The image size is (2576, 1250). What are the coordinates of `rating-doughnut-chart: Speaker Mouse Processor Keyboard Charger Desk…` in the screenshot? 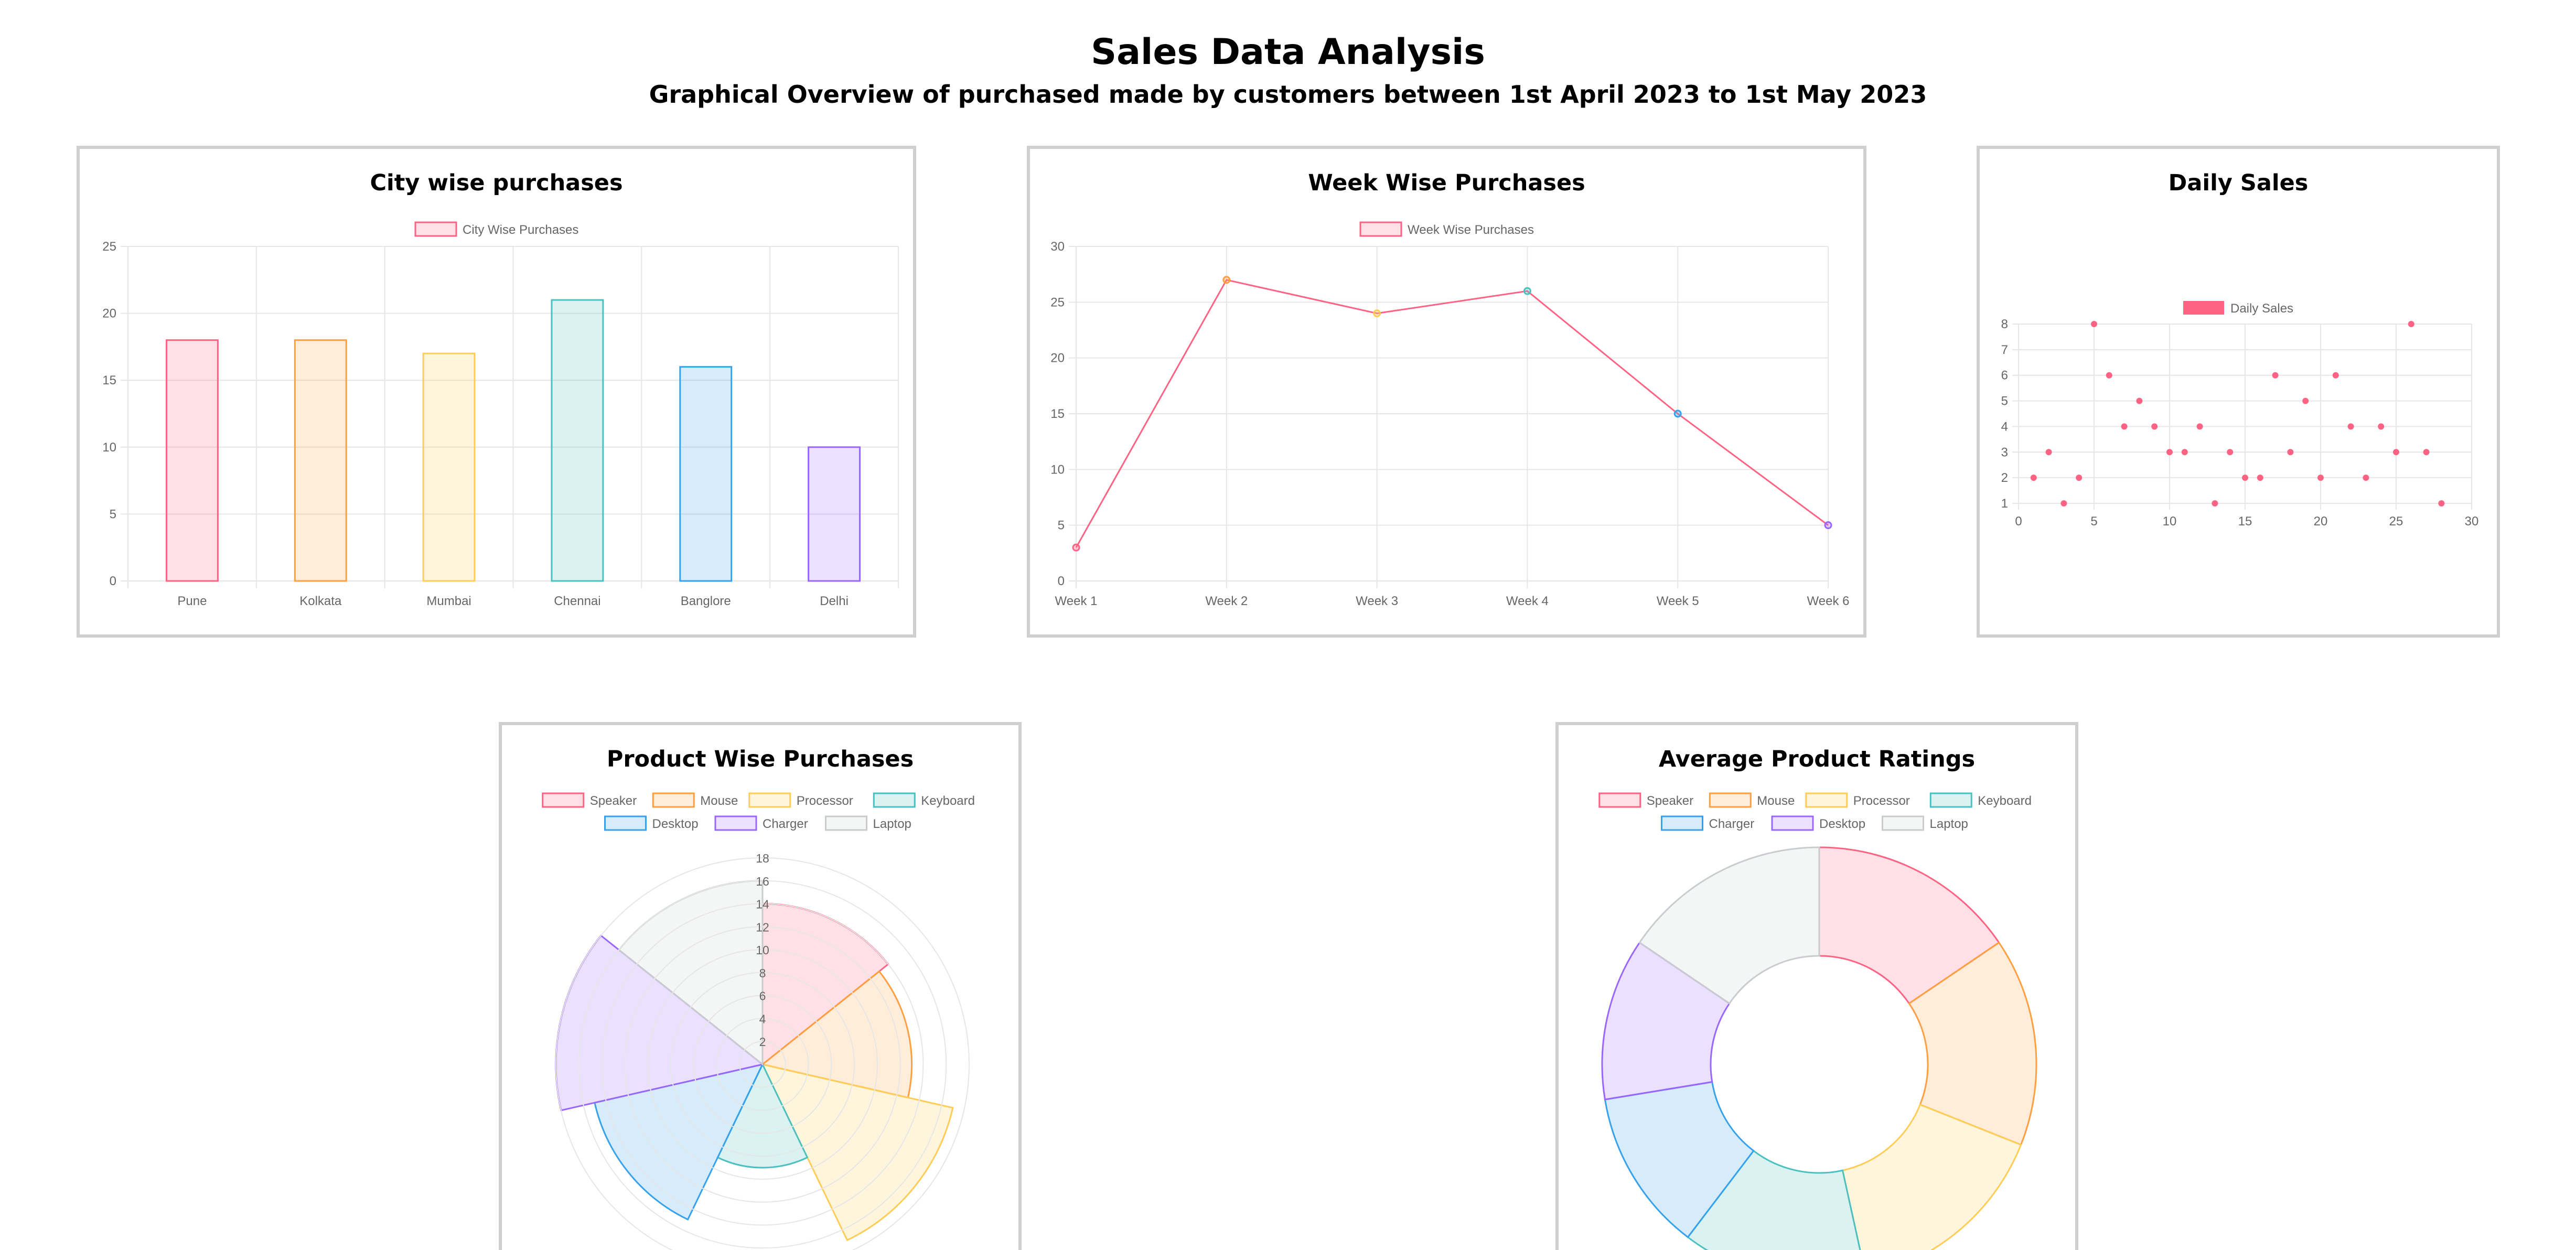 It's located at (1817, 1021).